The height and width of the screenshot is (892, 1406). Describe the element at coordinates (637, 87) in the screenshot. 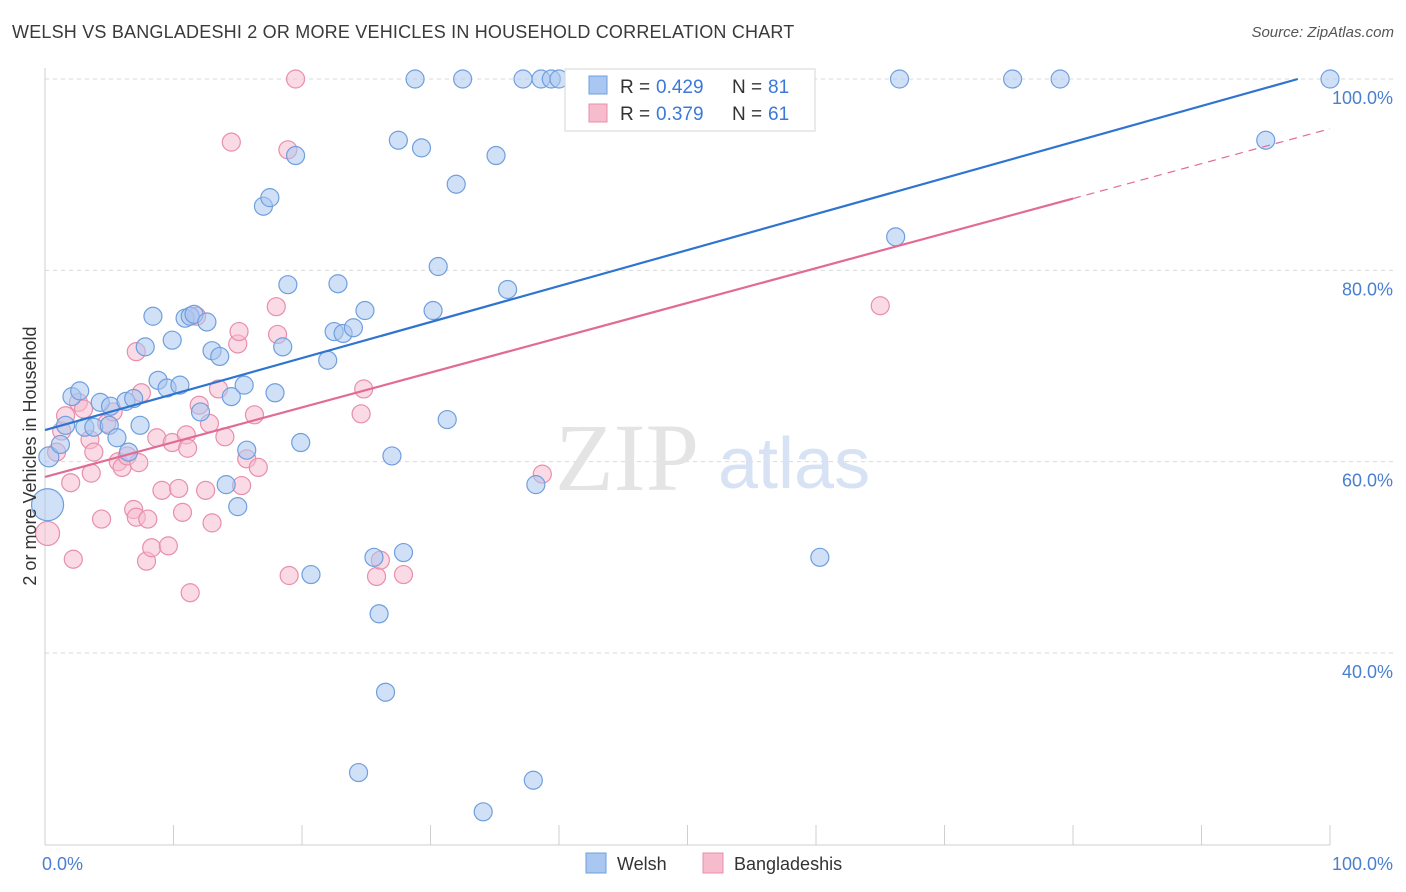

I see `legend-r-label-welsh: R =` at that location.